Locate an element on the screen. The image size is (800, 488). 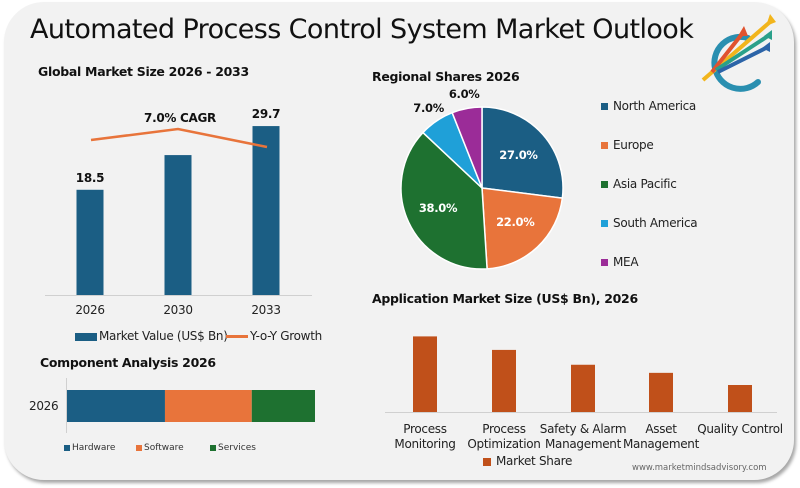
legend-north-america: North America is located at coordinates (648, 106).